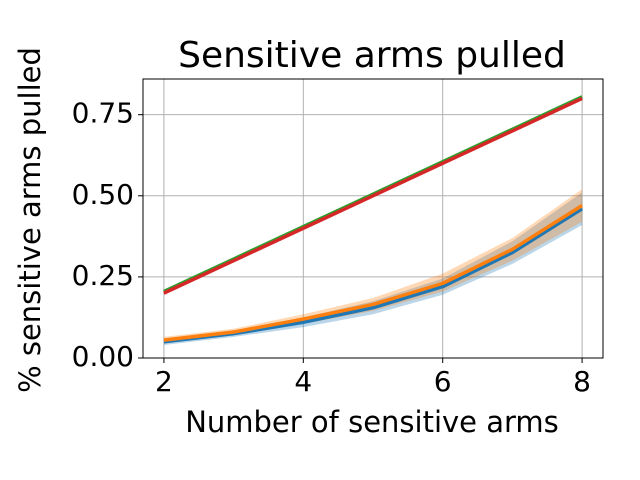  I want to click on chart-title: Sensitive arms pulled, so click(372, 55).